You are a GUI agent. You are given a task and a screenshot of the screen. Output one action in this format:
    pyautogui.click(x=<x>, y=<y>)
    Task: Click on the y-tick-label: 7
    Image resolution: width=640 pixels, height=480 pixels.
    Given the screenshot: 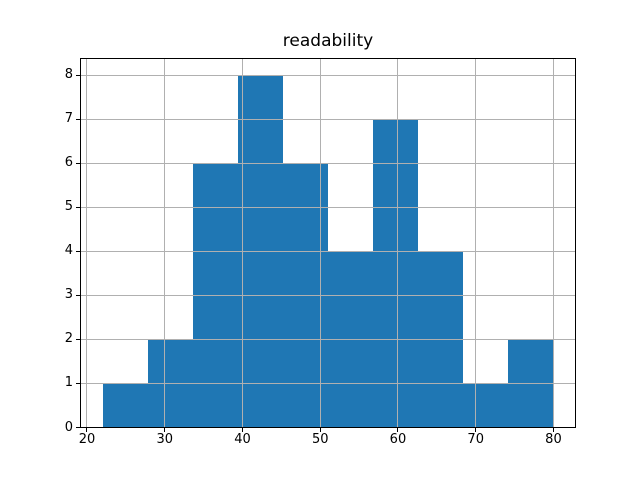 What is the action you would take?
    pyautogui.click(x=68, y=119)
    